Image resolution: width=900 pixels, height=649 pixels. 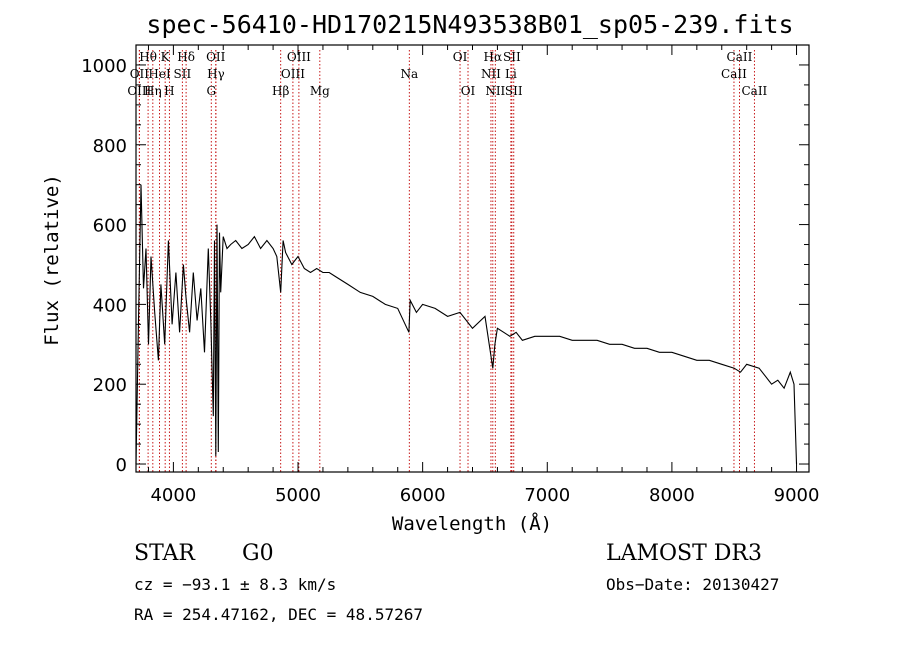 I want to click on y-tick-label: 400, so click(x=110, y=305).